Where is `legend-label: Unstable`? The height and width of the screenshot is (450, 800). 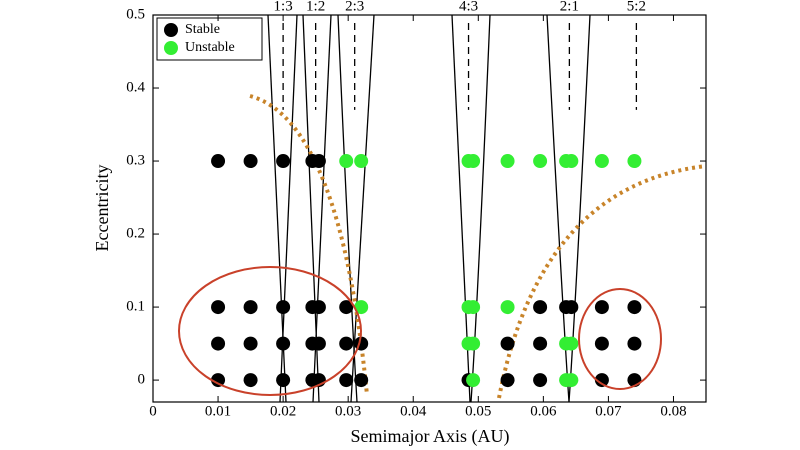 legend-label: Unstable is located at coordinates (210, 47).